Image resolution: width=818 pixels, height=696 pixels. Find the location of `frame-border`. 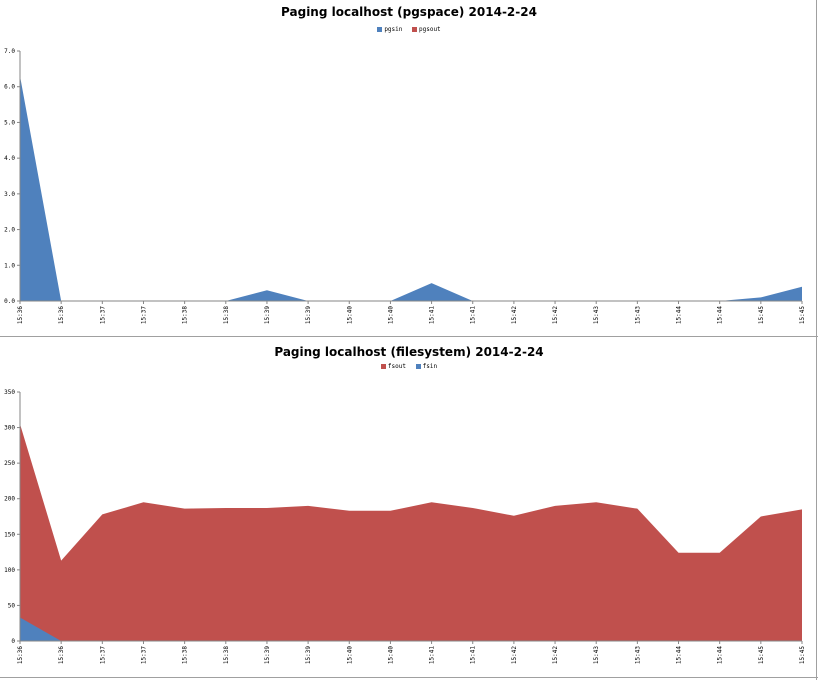

frame-border is located at coordinates (816, 340).